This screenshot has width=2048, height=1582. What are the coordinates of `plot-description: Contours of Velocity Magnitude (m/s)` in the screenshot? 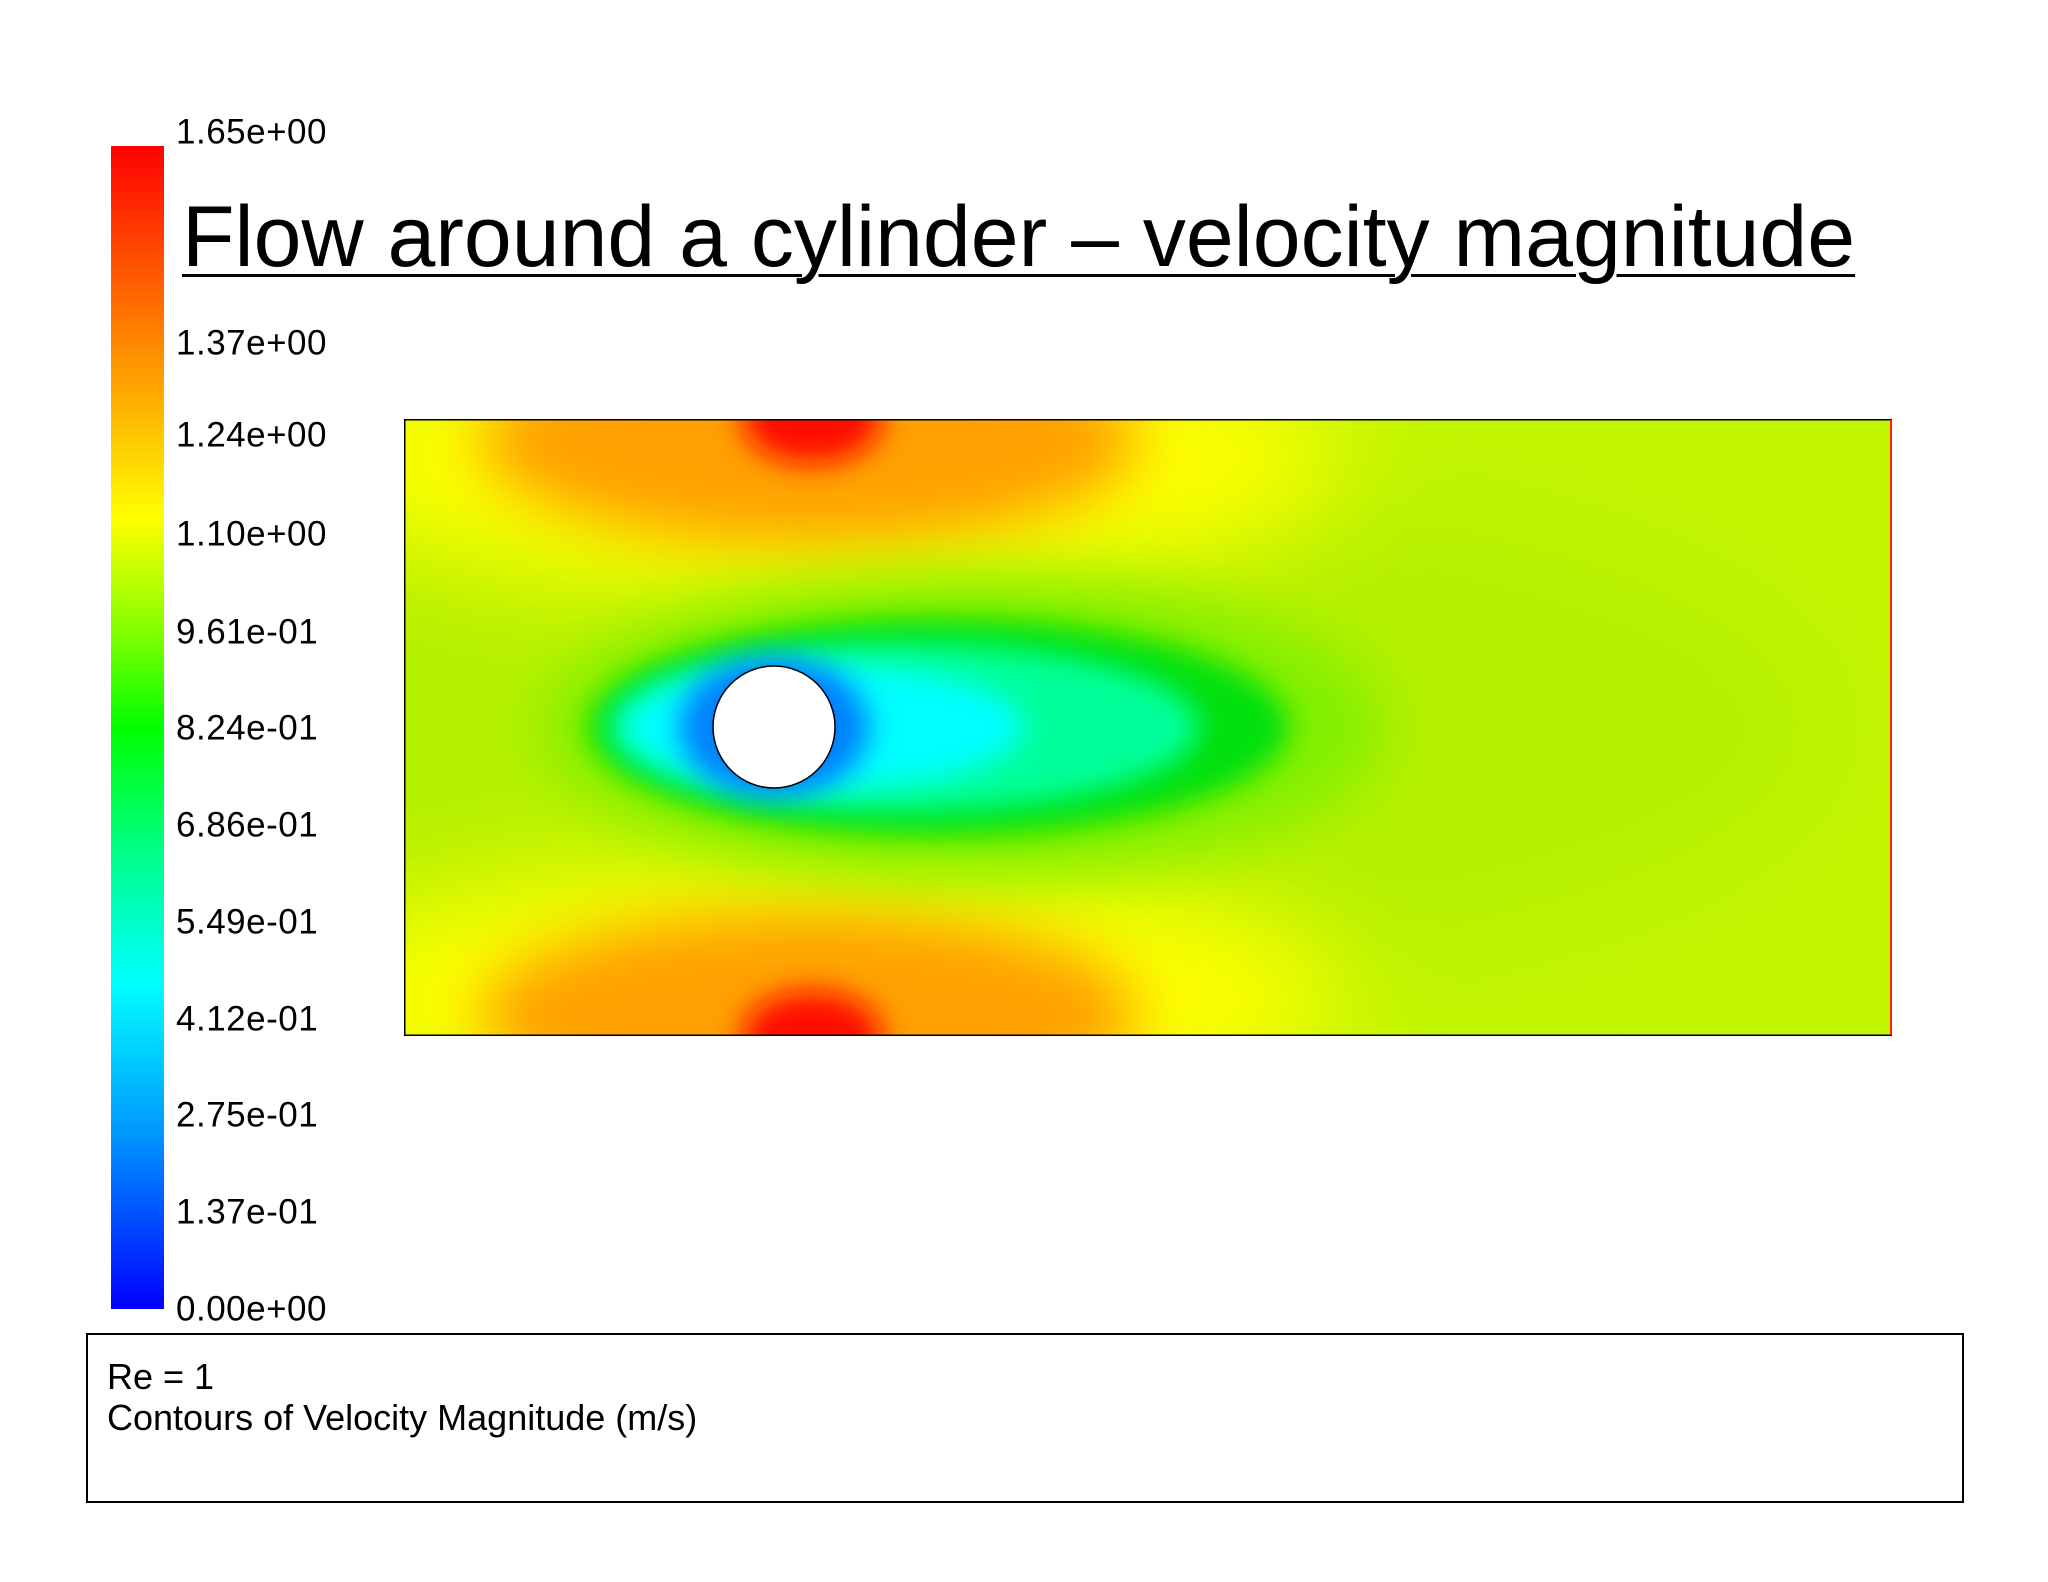 It's located at (402, 1418).